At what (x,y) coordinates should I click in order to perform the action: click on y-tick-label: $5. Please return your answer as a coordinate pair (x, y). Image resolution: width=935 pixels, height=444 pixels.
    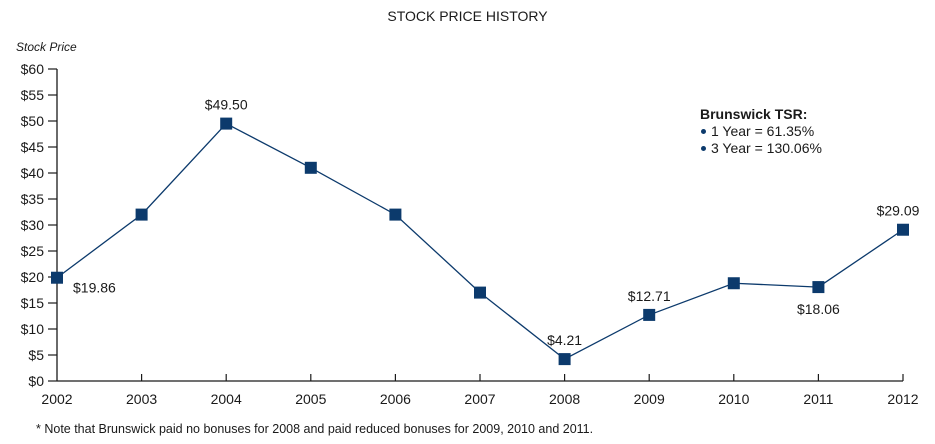
    Looking at the image, I should click on (36, 355).